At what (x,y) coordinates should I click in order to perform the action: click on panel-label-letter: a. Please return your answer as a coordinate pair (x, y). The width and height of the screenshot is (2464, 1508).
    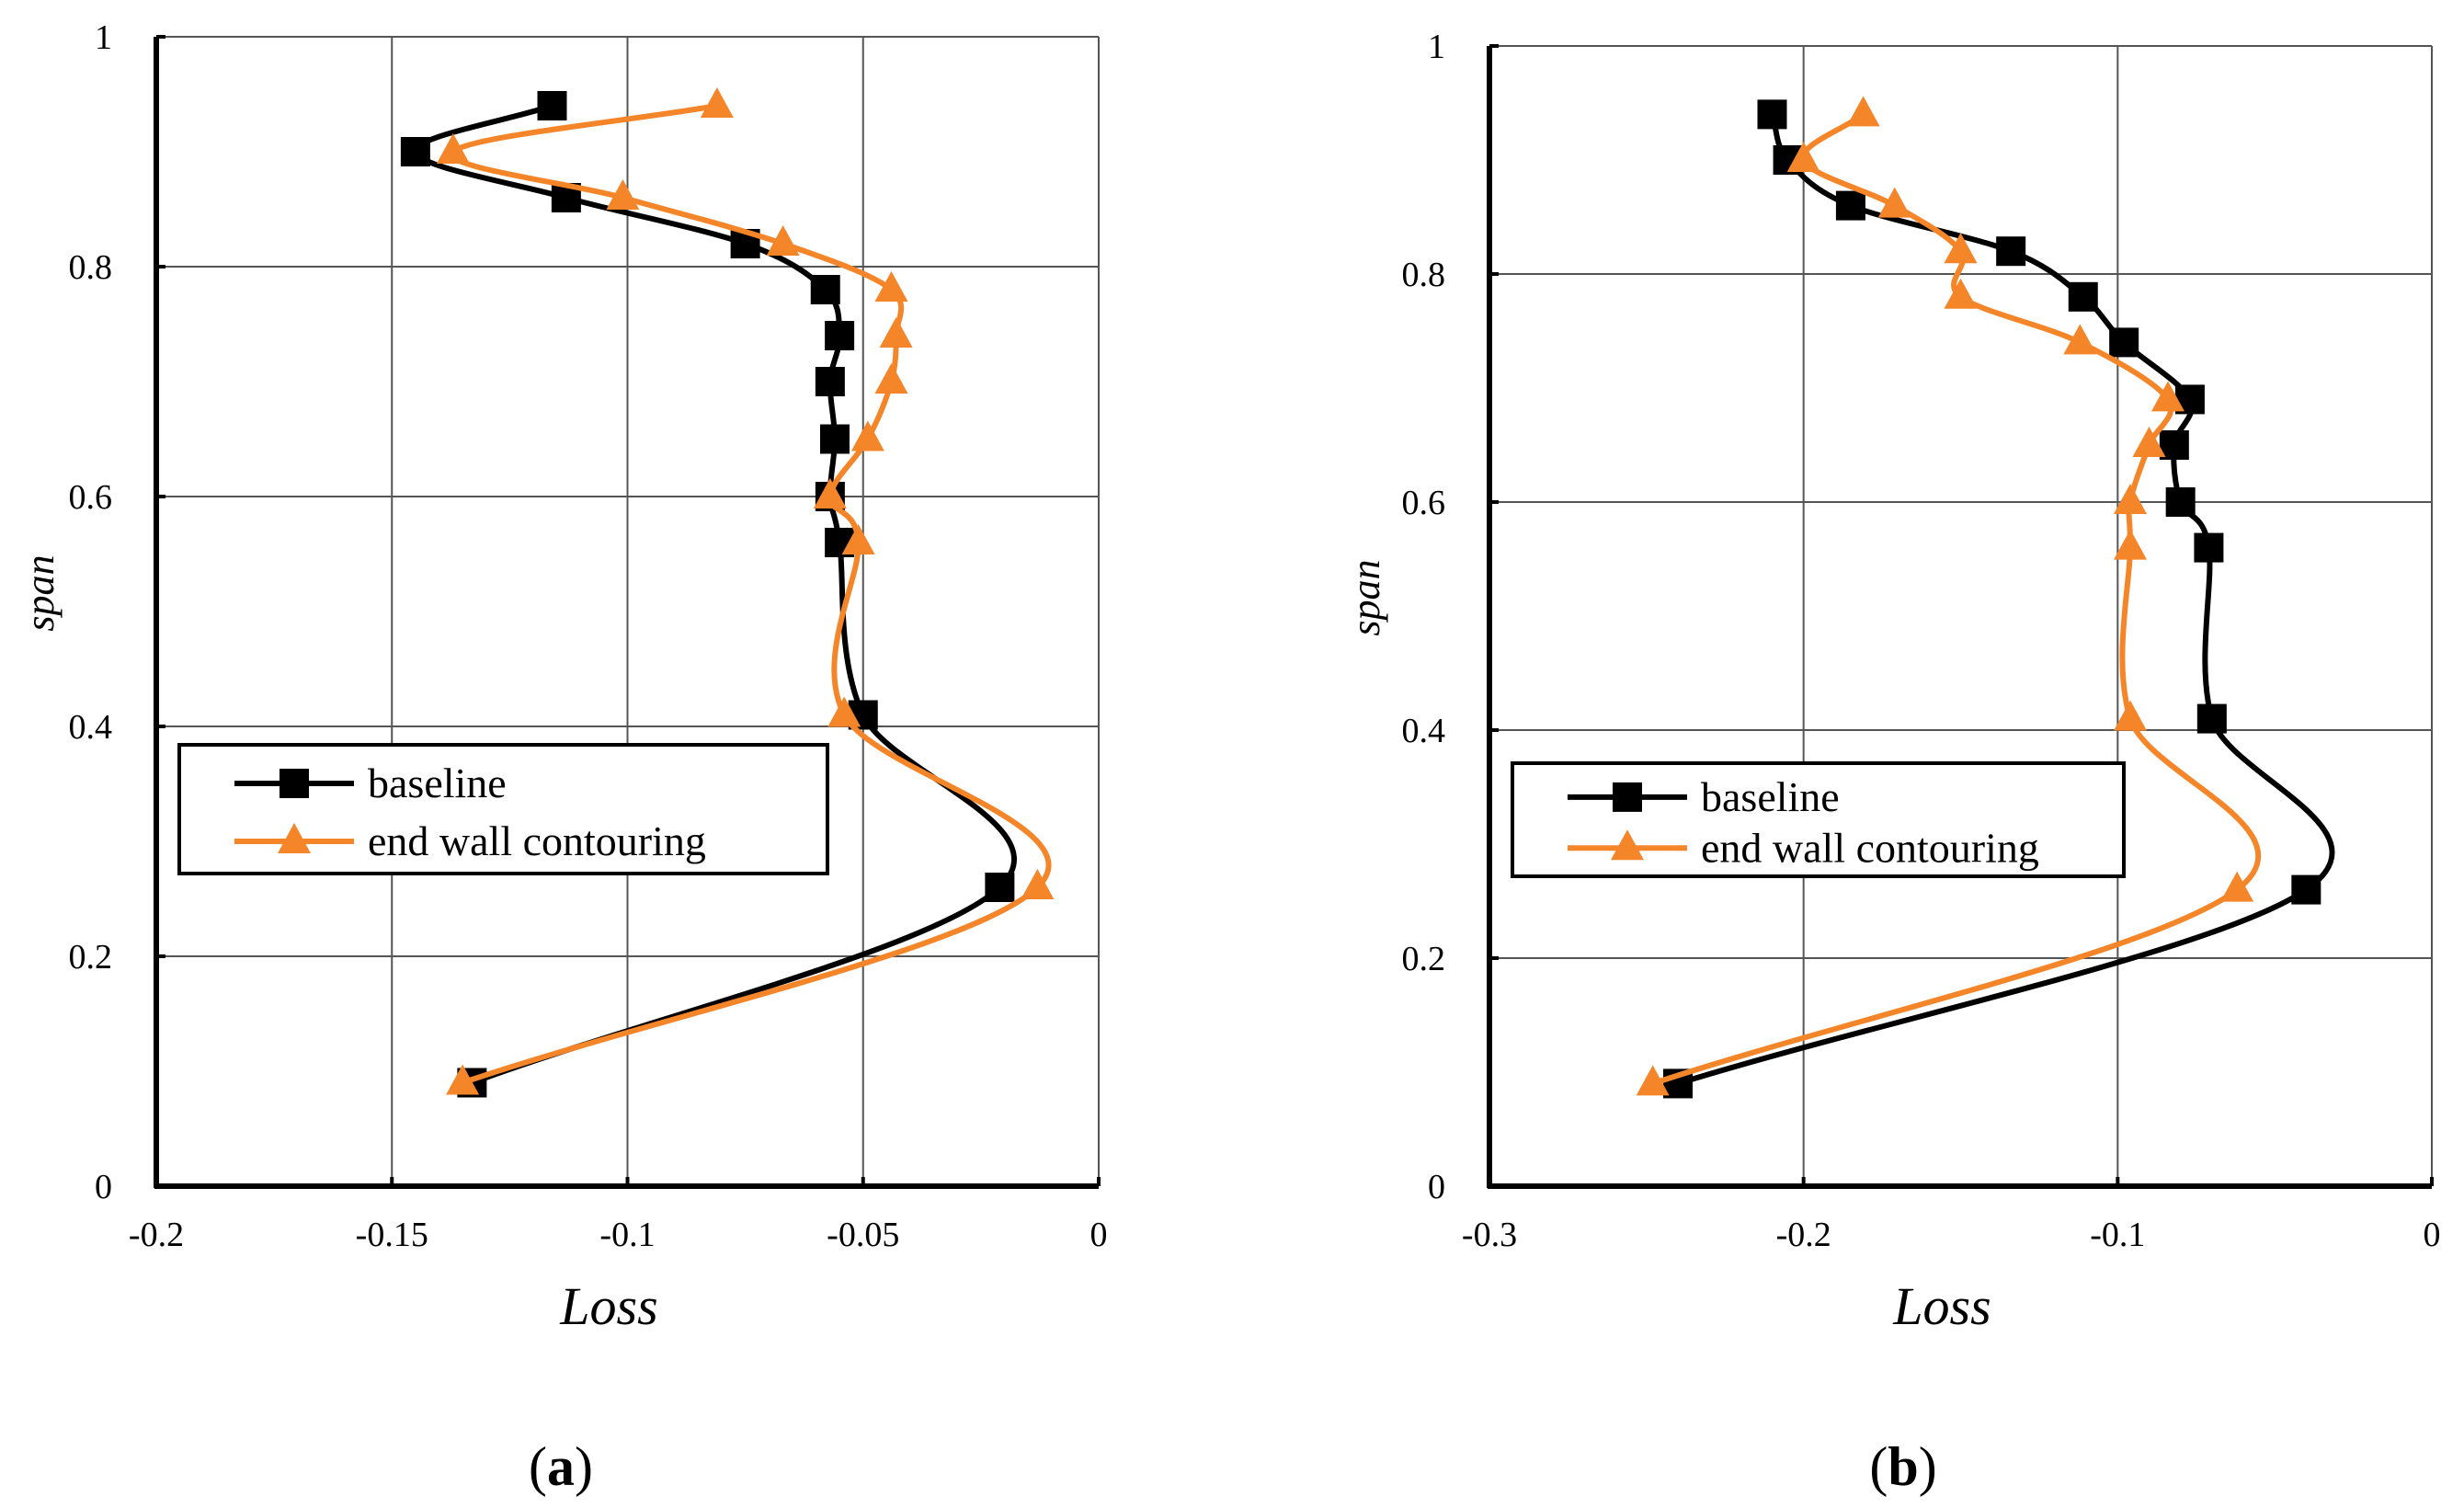
    Looking at the image, I should click on (561, 1466).